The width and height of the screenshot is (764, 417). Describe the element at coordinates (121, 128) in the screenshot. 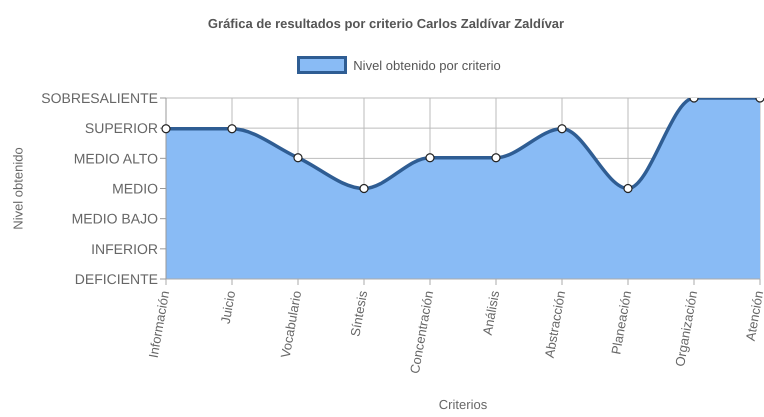

I see `text: SUPERIOR` at that location.